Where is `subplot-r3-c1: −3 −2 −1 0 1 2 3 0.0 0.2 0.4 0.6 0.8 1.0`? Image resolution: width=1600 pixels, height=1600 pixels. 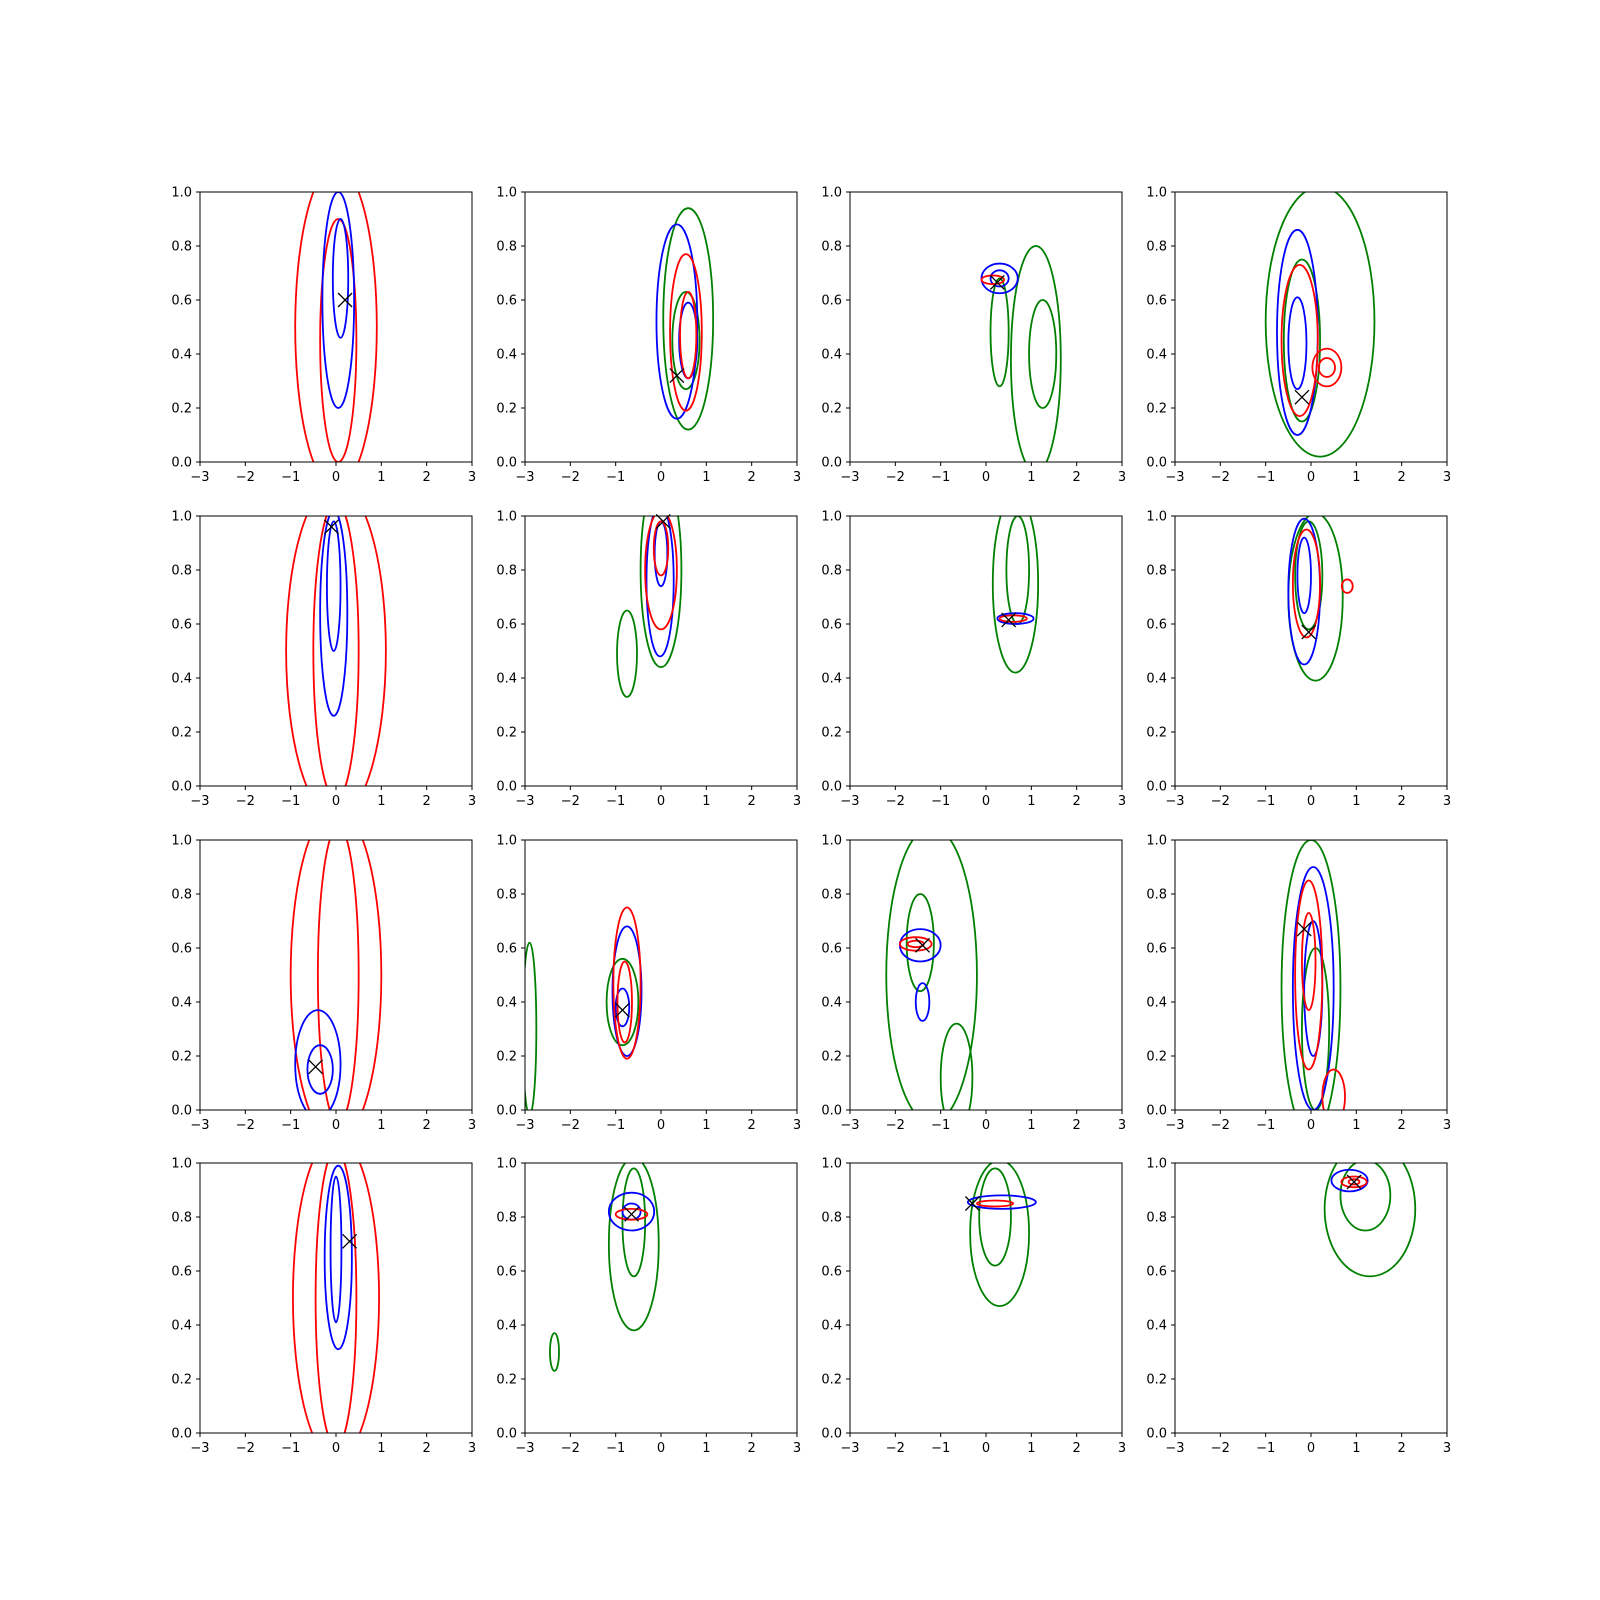 subplot-r3-c1: −3 −2 −1 0 1 2 3 0.0 0.2 0.4 0.6 0.8 1.0 is located at coordinates (323, 984).